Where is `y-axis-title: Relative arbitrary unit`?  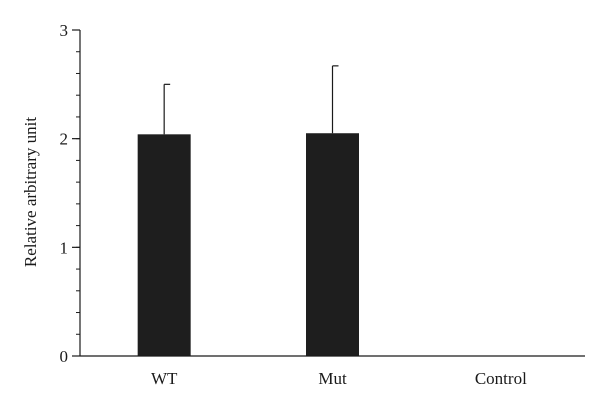 y-axis-title: Relative arbitrary unit is located at coordinates (30, 192).